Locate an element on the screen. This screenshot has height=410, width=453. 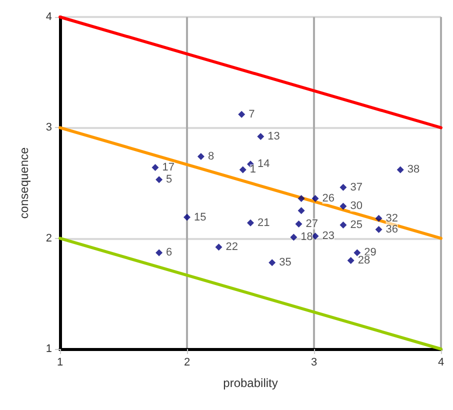
annotation: 5 is located at coordinates (169, 180).